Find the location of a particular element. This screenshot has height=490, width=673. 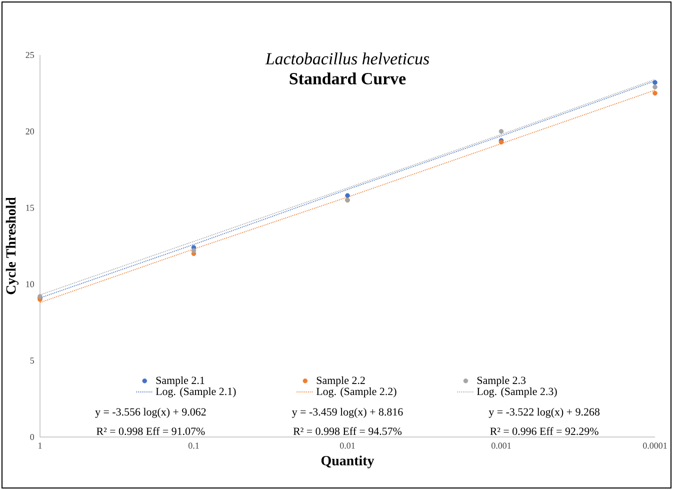

y-axis-title: Cycle Threshold is located at coordinates (12, 245).